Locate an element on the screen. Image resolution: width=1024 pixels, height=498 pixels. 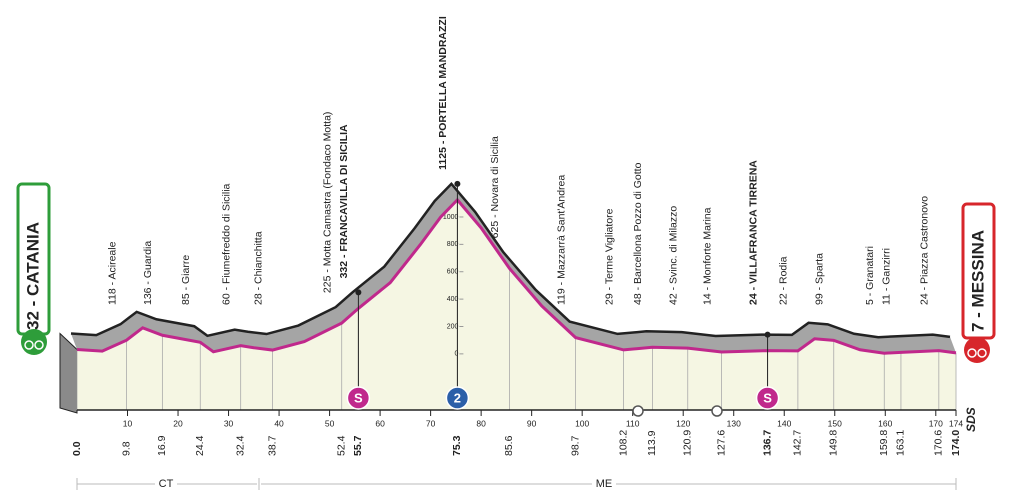
x-tick-label: 160 is located at coordinates (885, 423).